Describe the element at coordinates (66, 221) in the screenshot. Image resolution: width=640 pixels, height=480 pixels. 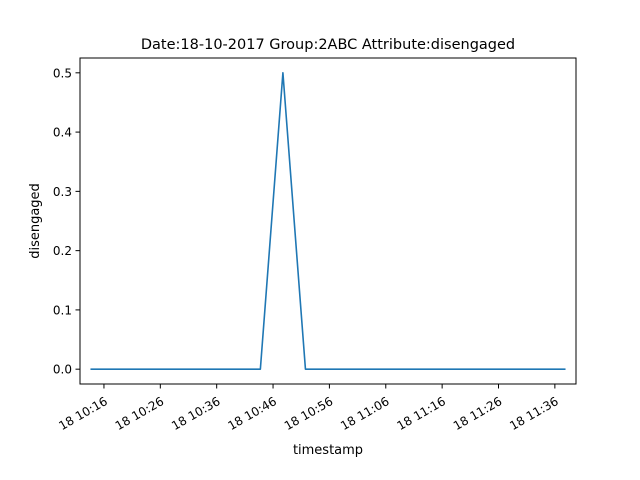
I see `y-axis-ticks: 0.0 0.1 0.2 0.3 0.4 0.5` at that location.